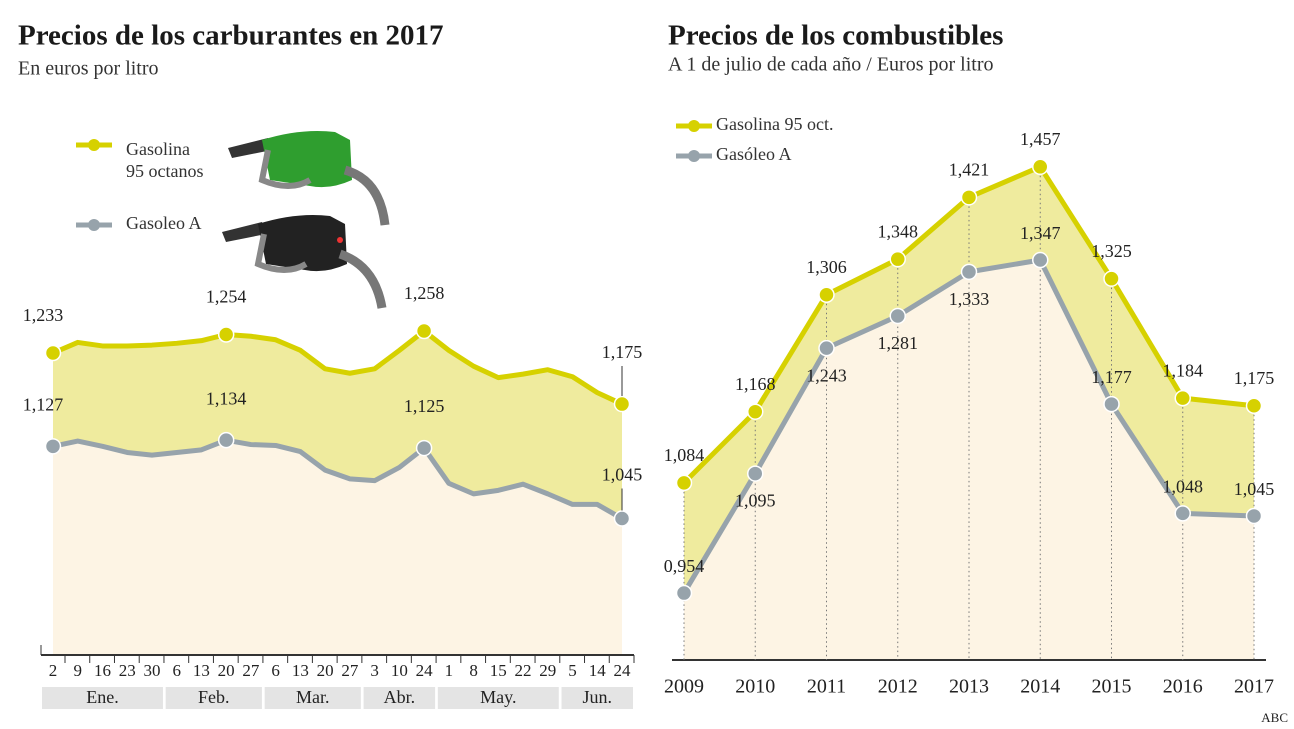 The image size is (1294, 729). I want to click on x-tick-label: 2013, so click(969, 687).